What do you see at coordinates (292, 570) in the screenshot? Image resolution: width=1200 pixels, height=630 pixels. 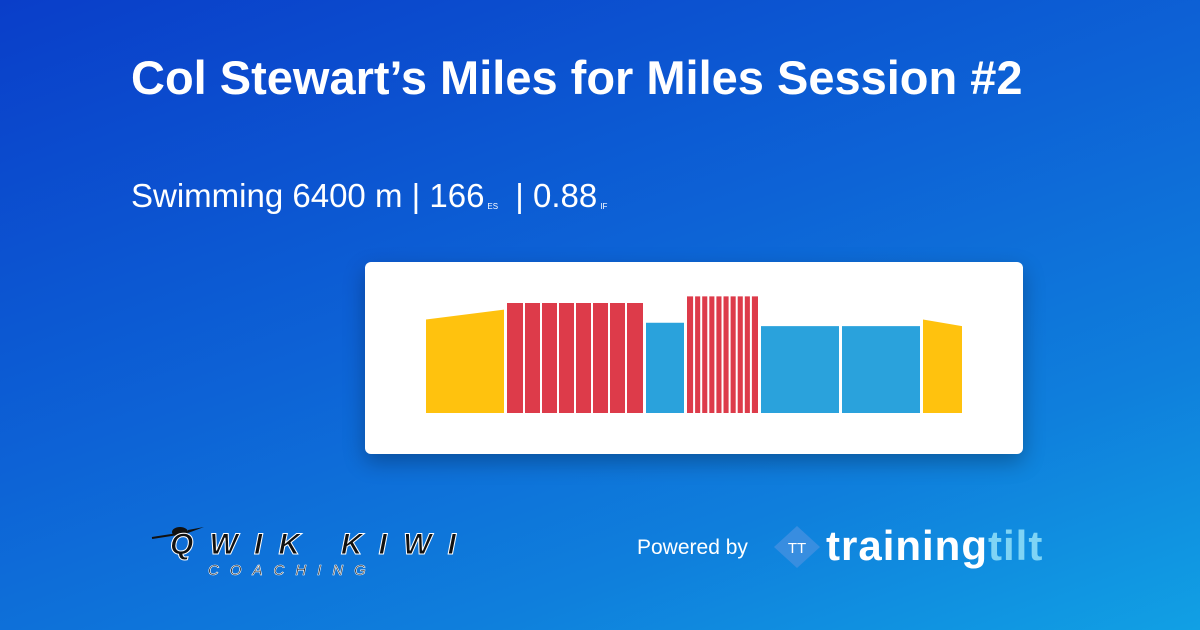 I see `coach-logo-sub: COACHING` at bounding box center [292, 570].